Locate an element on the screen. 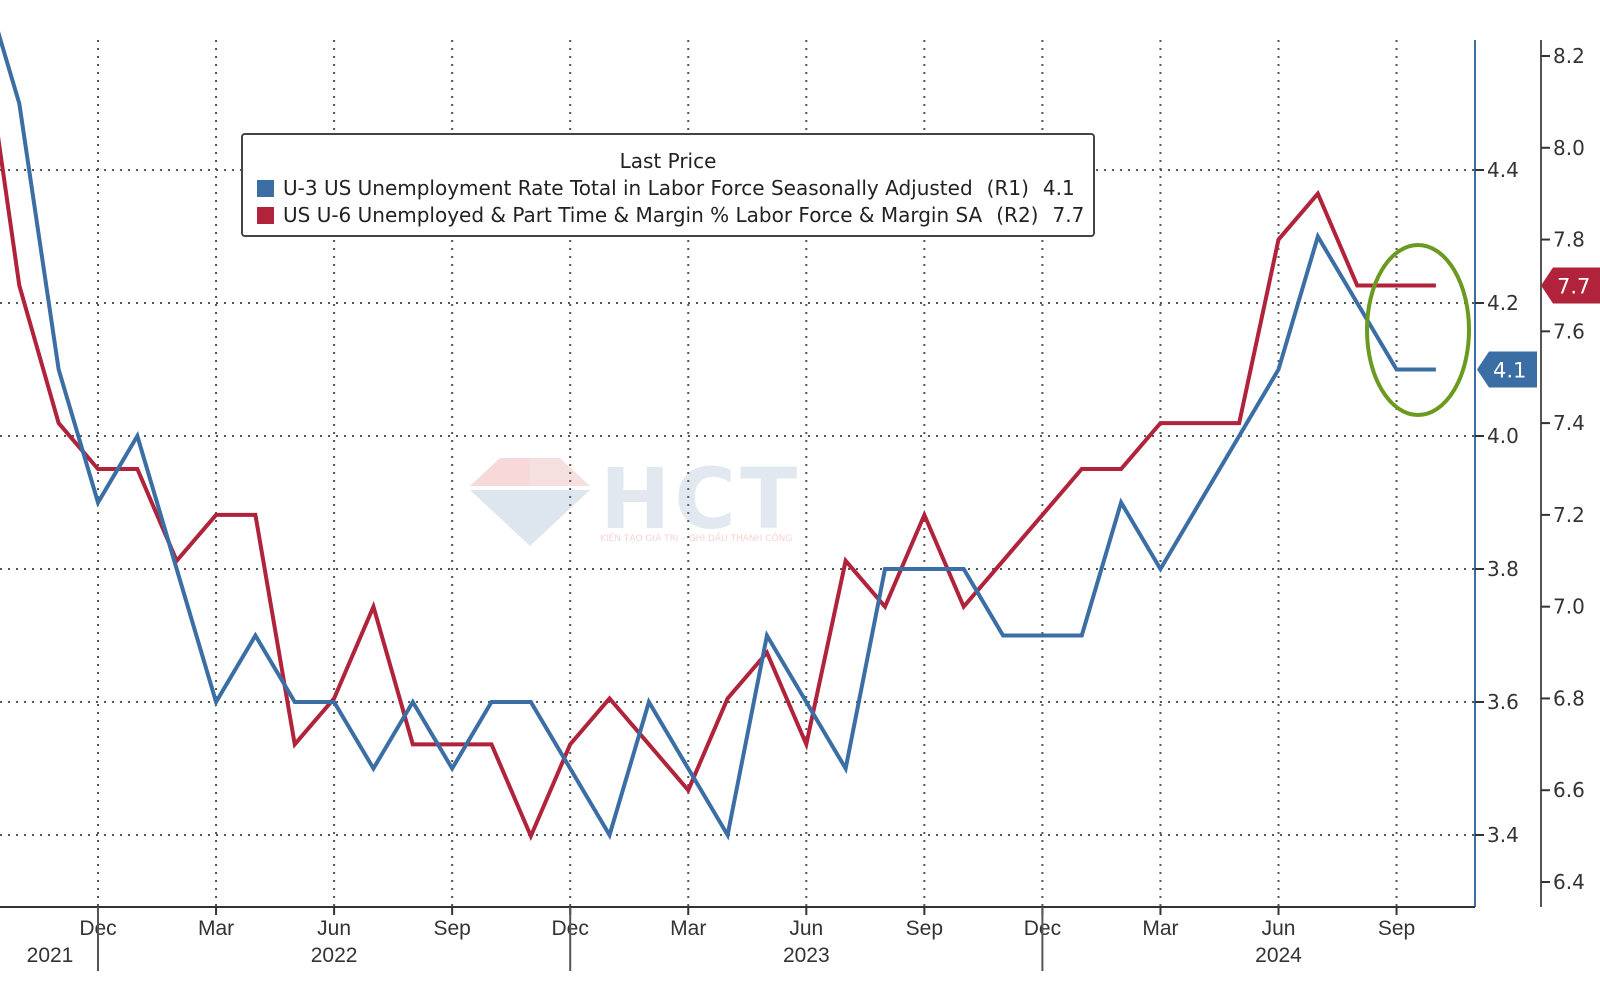 This screenshot has width=1600, height=986. u3-last-value-badge-shape is located at coordinates (1507, 369).